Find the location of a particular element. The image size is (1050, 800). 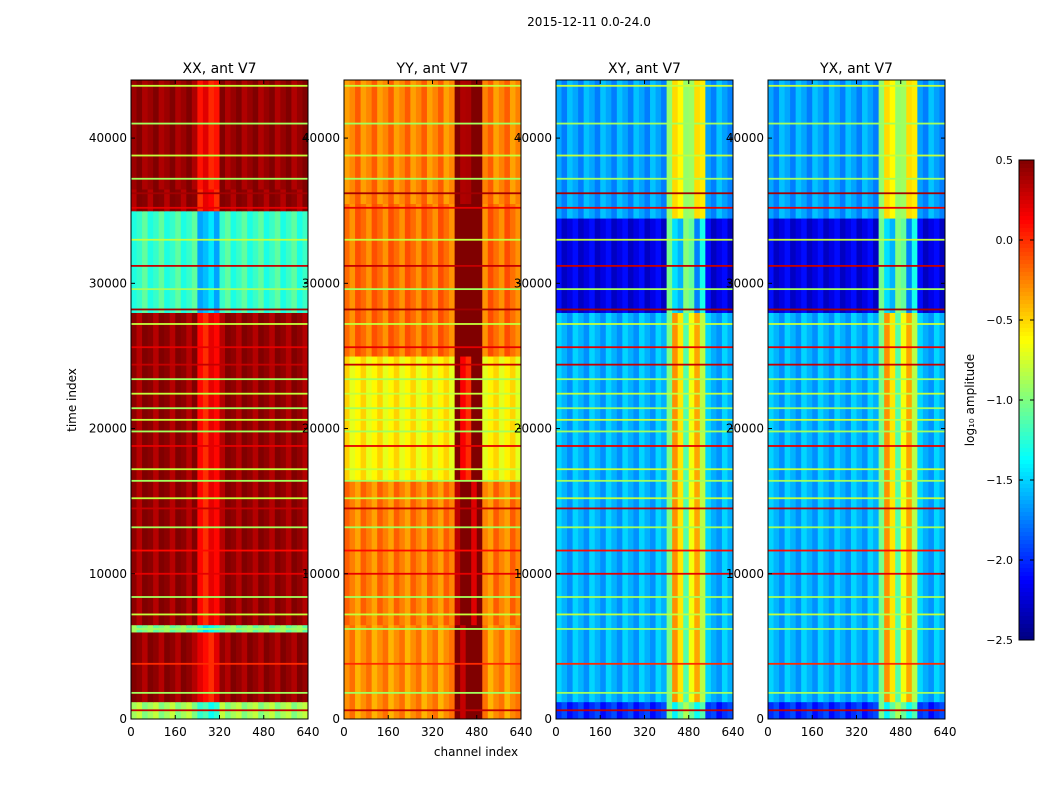

y-tick-label: 30000 is located at coordinates (321, 283).